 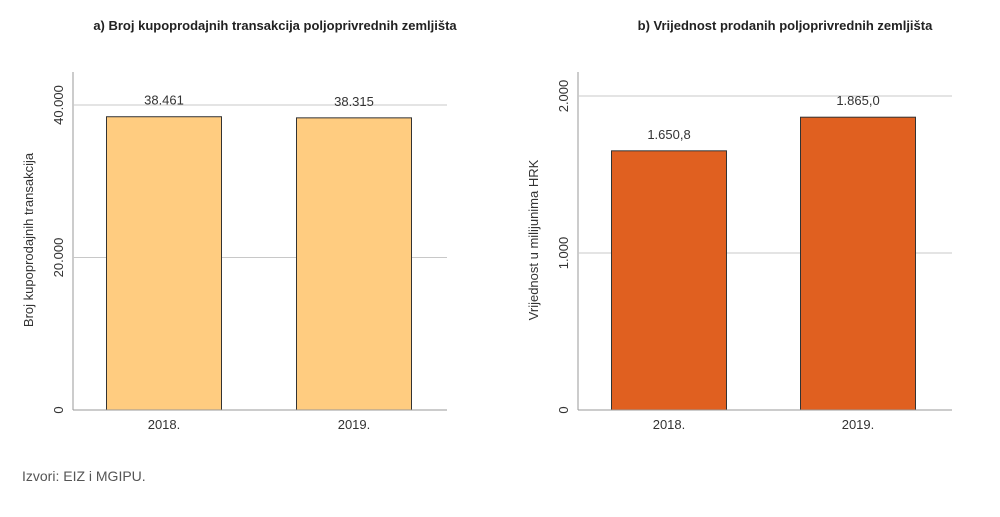 What do you see at coordinates (858, 424) in the screenshot?
I see `chart-b-x-tick-label: 2019.` at bounding box center [858, 424].